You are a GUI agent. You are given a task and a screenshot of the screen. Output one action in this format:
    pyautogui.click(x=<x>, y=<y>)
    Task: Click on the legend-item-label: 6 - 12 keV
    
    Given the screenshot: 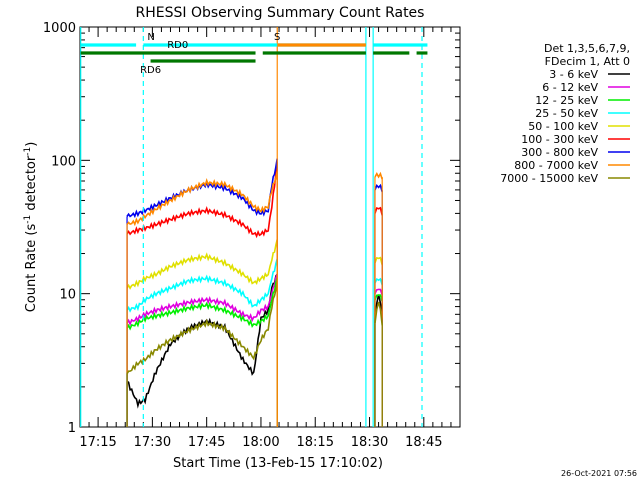 What is the action you would take?
    pyautogui.click(x=570, y=87)
    